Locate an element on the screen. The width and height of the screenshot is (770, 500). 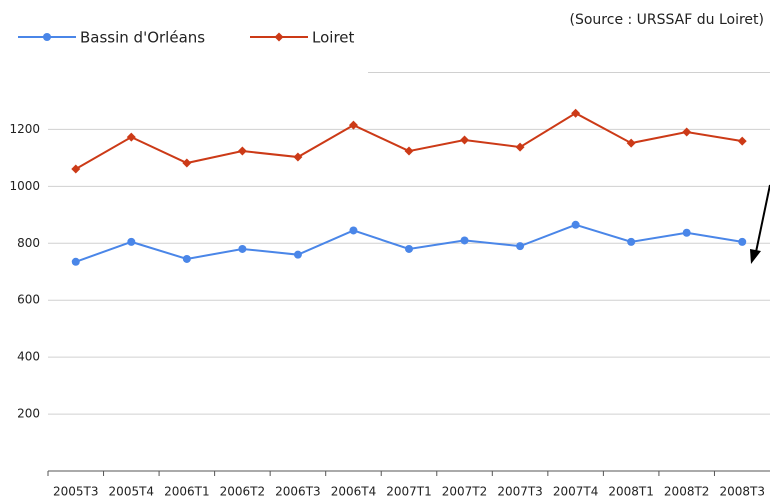
x-tick-label: 2005T3 is located at coordinates (76, 492).